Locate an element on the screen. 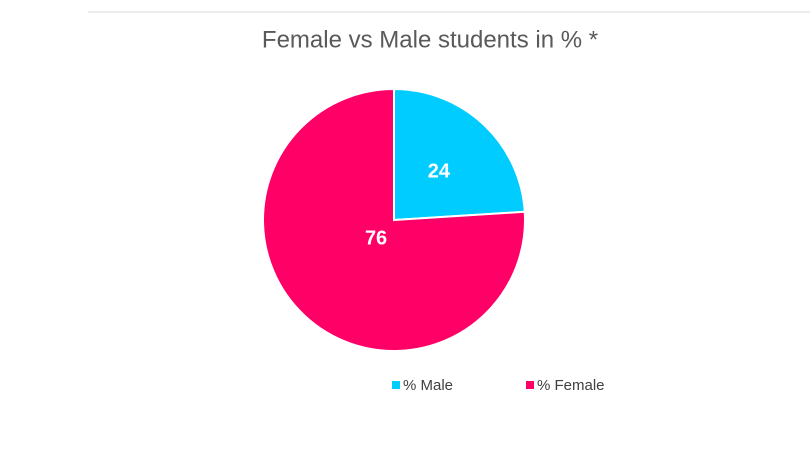 This screenshot has width=810, height=450. legend-label: % Male is located at coordinates (428, 385).